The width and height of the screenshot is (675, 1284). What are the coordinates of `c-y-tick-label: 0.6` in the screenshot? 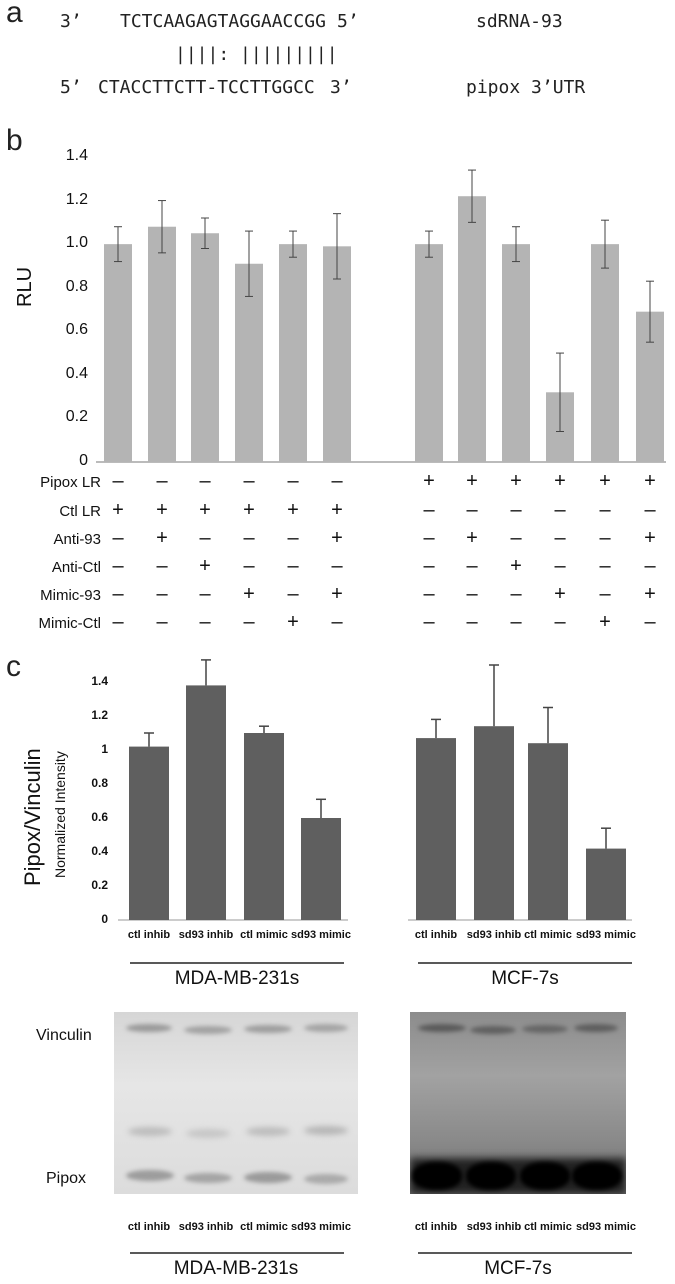 It's located at (99, 817).